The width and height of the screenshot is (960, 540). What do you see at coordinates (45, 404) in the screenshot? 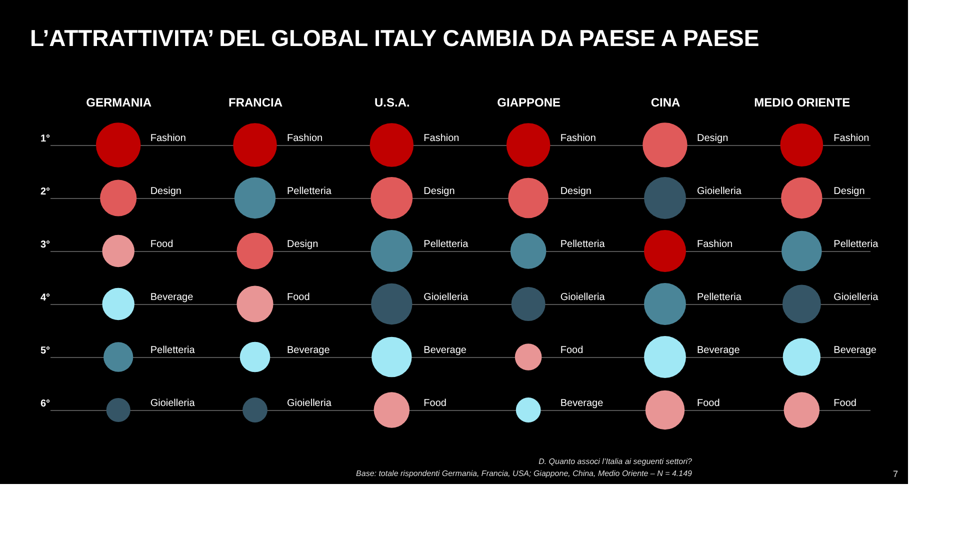
I see `y-tick-label: 6°` at bounding box center [45, 404].